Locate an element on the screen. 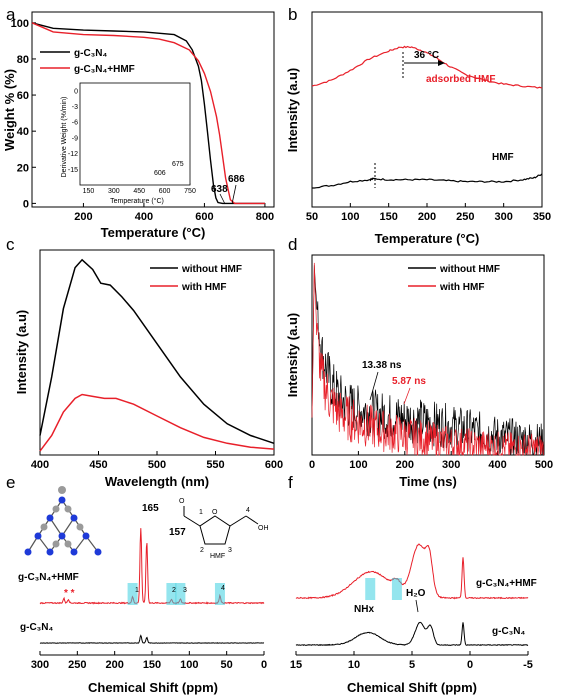 The width and height of the screenshot is (566, 700). annotation-638: 638 is located at coordinates (219, 189).